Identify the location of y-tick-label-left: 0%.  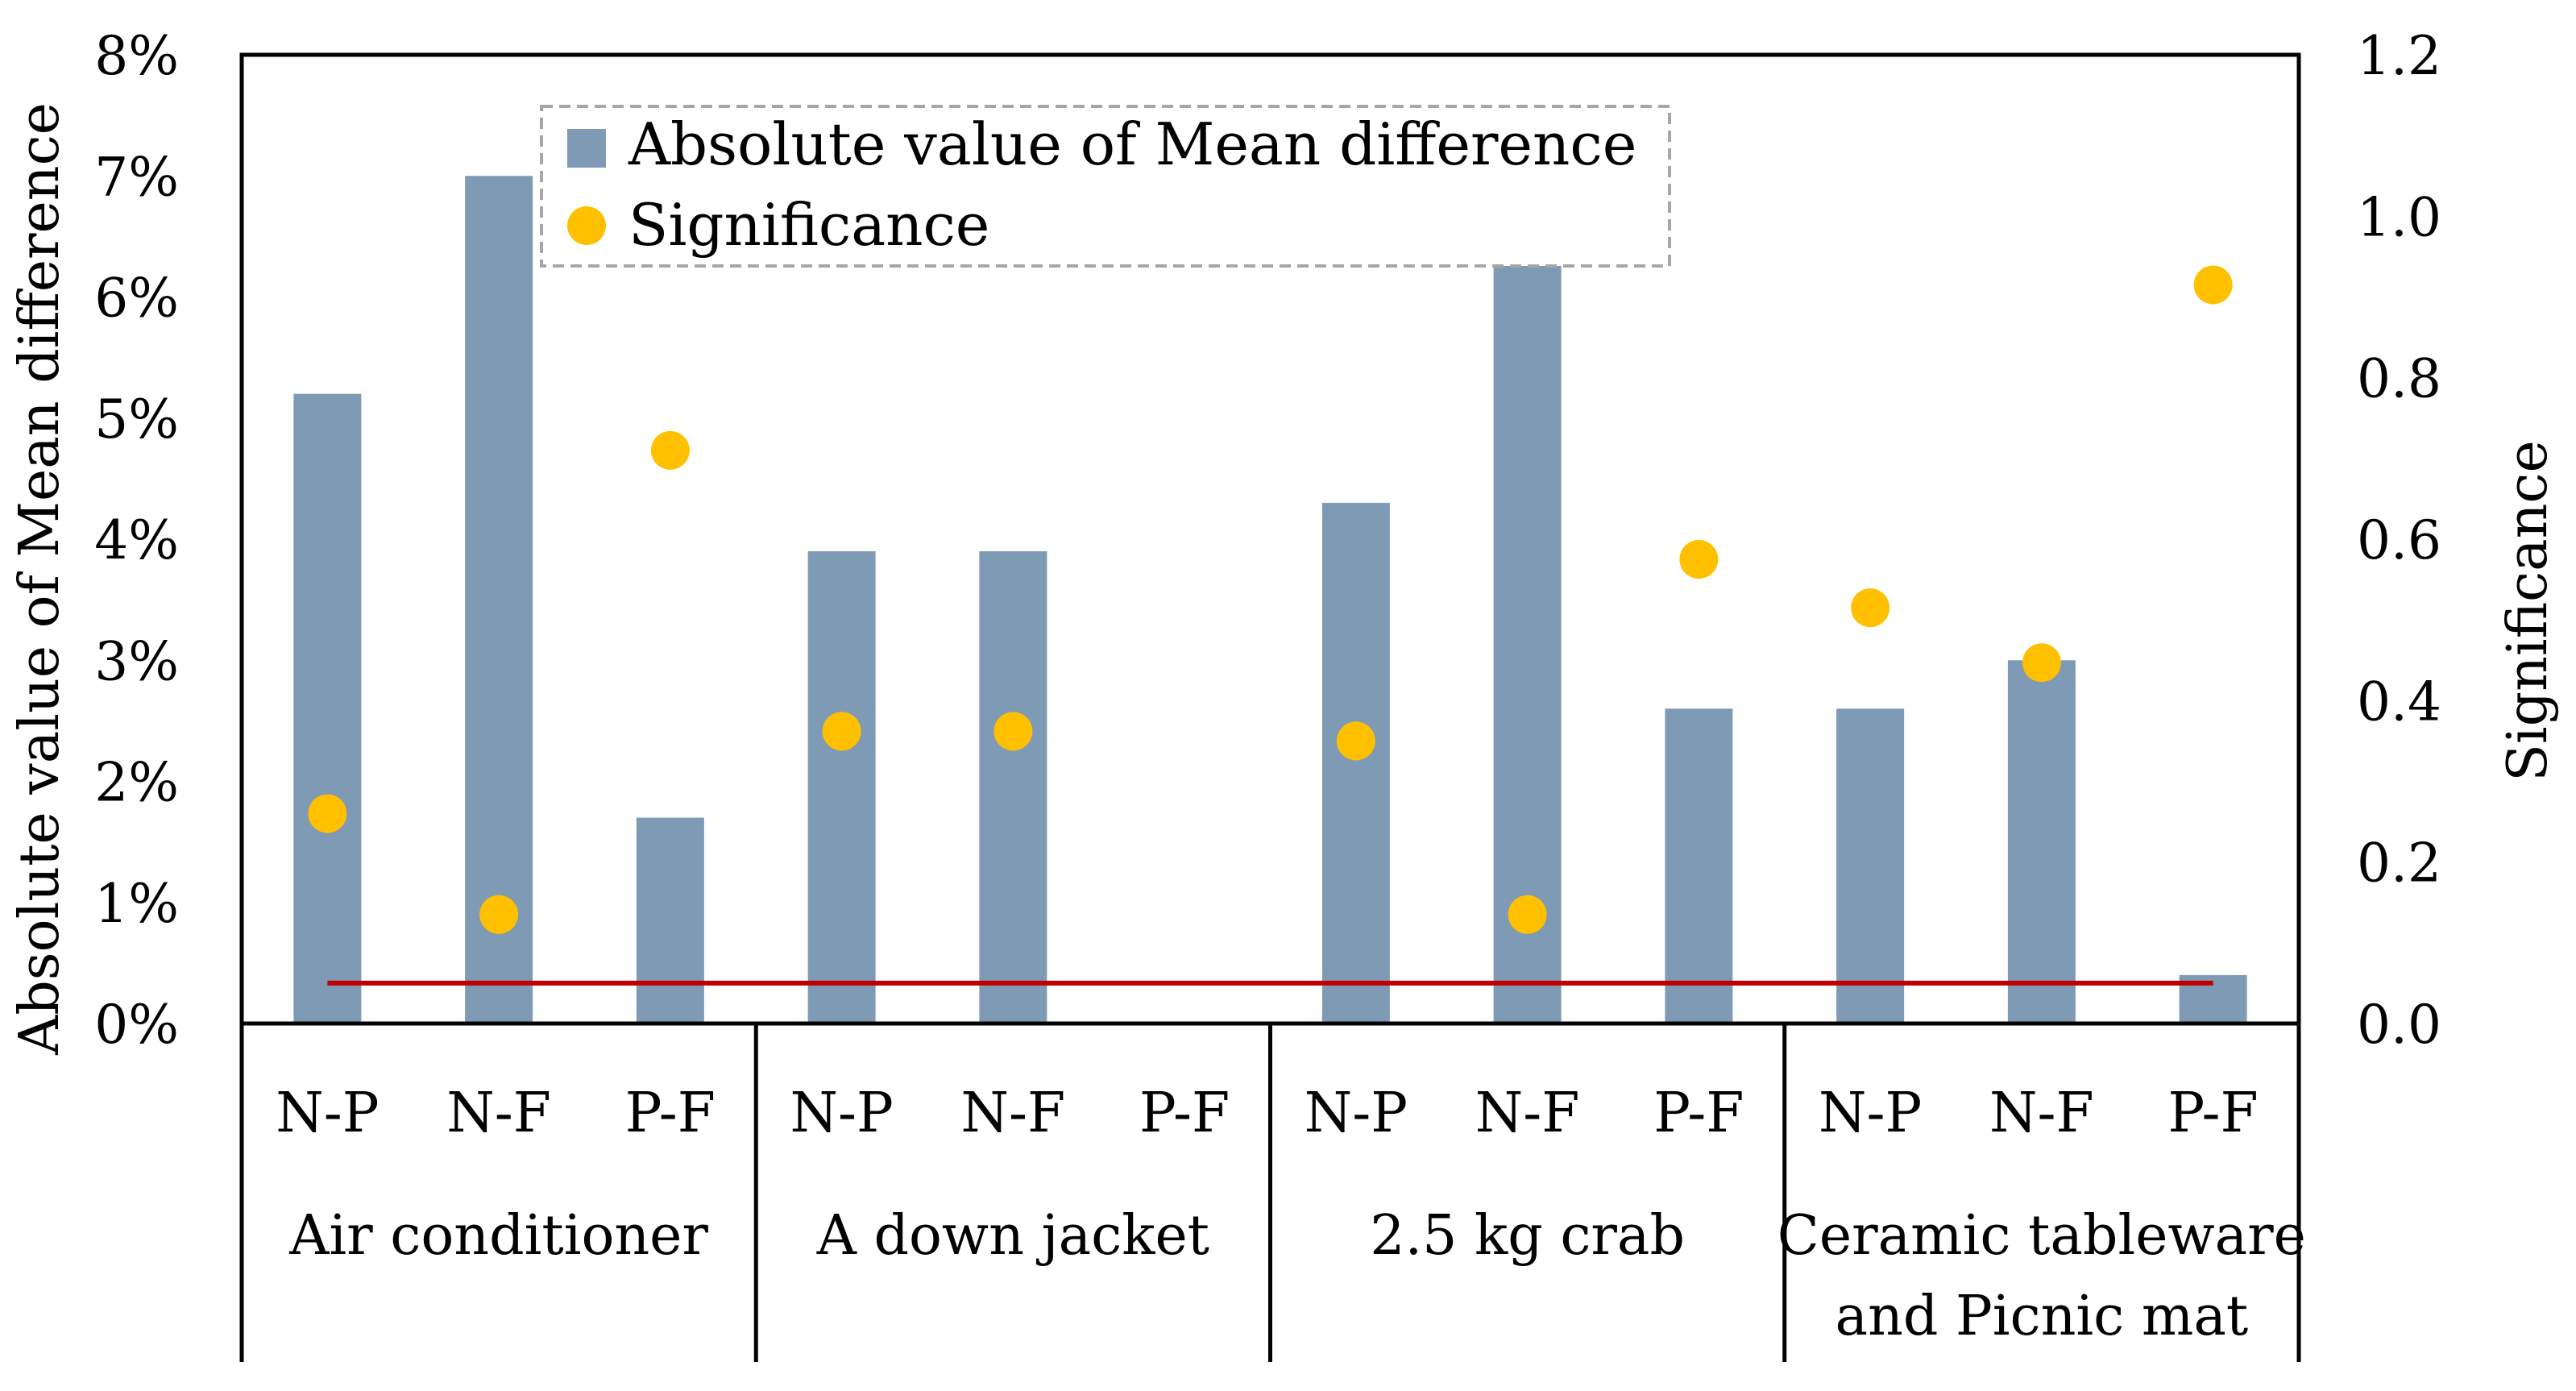
(136, 1025).